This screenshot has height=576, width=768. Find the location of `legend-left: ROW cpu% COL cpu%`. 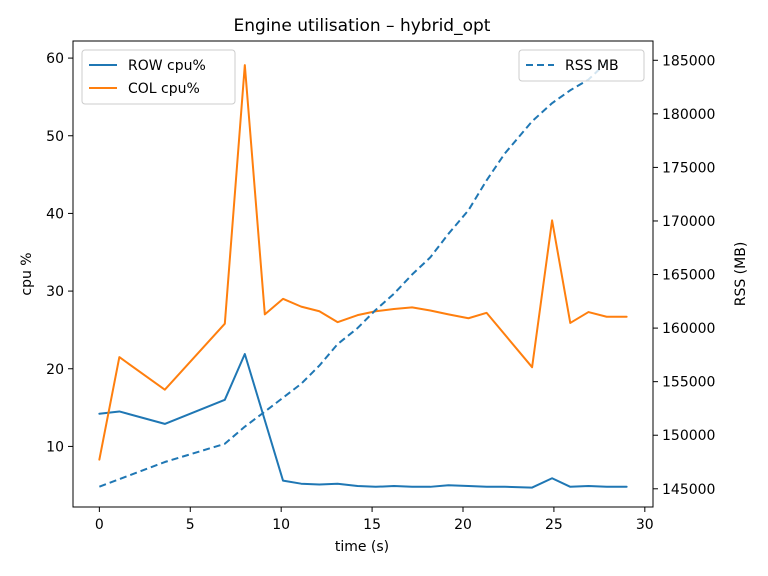

legend-left: ROW cpu% COL cpu% is located at coordinates (158, 77).